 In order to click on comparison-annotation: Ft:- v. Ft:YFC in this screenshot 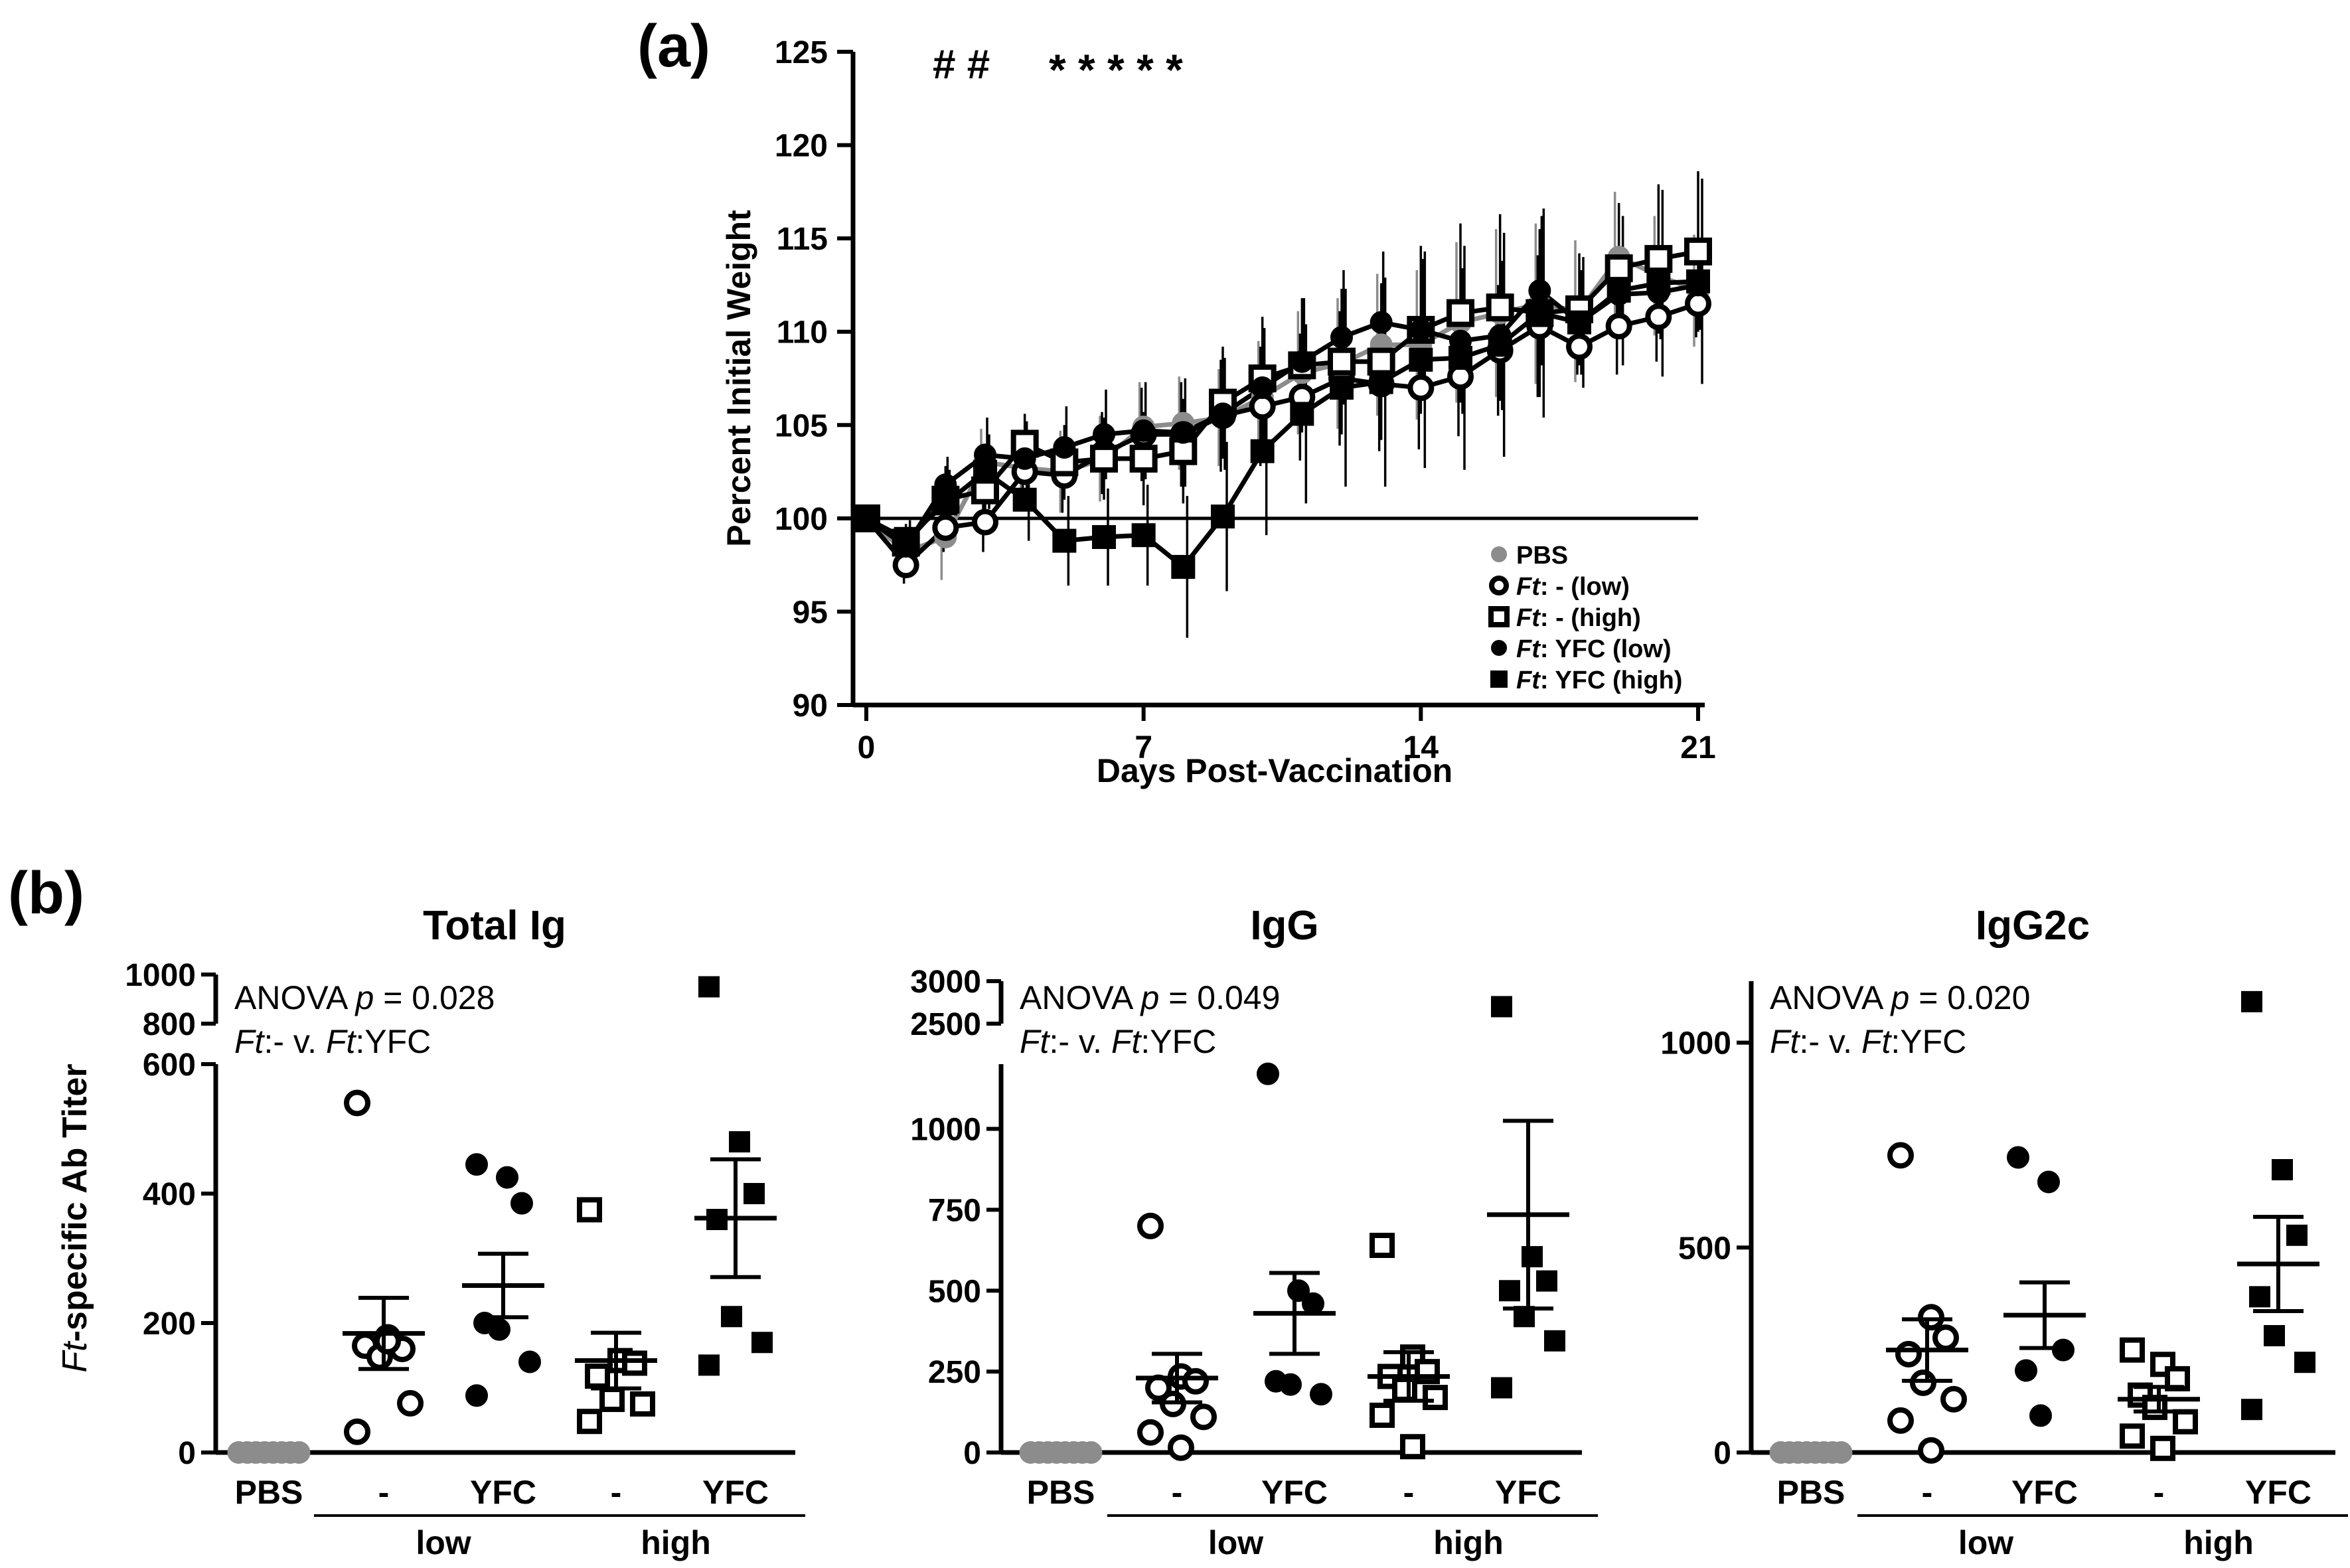, I will do `click(1118, 1041)`.